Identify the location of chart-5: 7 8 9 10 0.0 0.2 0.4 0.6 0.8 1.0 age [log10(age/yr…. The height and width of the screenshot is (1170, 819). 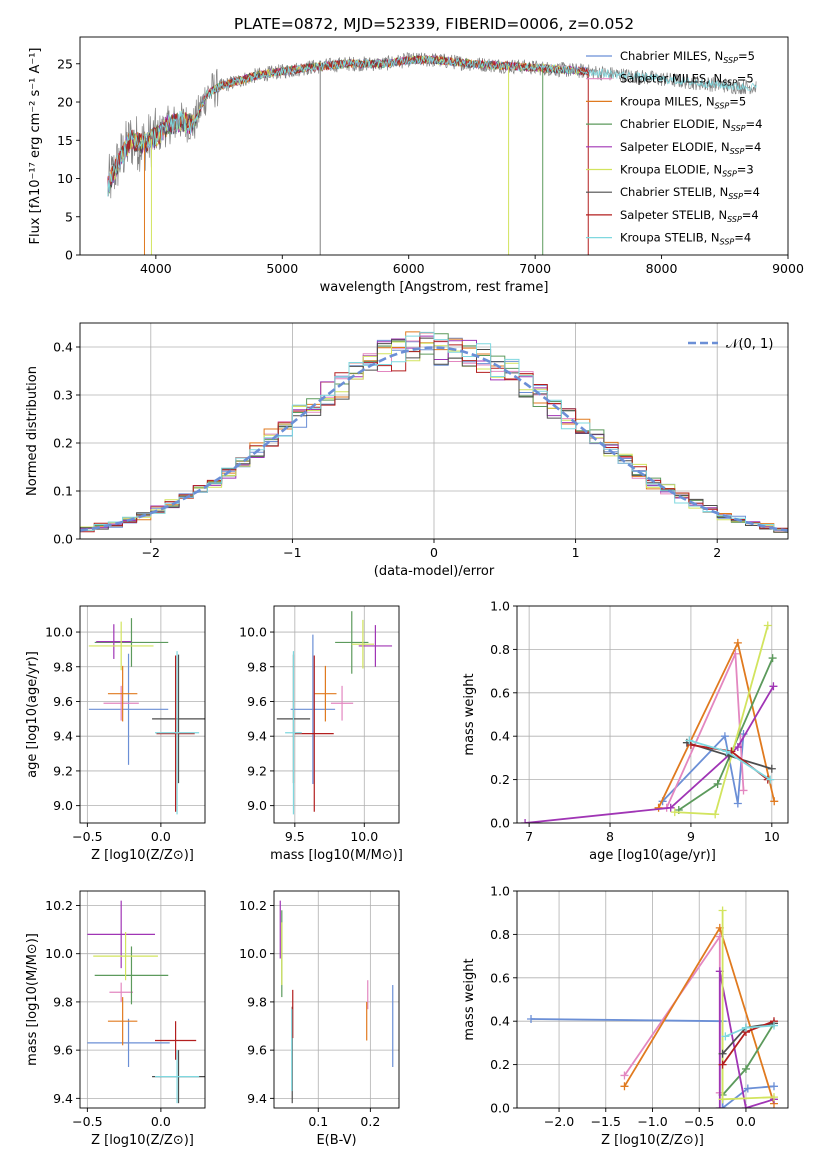
(625, 731).